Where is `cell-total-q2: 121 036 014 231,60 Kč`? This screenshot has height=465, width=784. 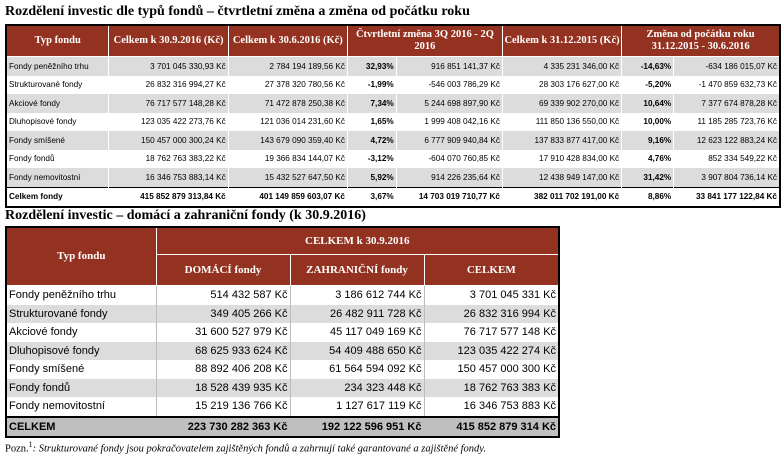 cell-total-q2: 121 036 014 231,60 Kč is located at coordinates (288, 121).